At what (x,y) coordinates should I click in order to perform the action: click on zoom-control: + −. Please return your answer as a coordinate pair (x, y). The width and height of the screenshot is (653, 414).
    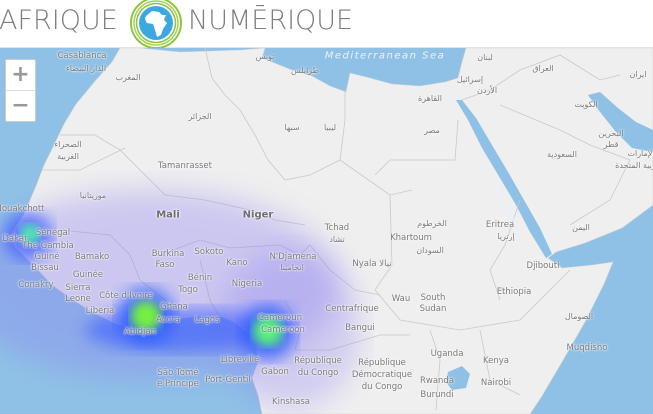
    Looking at the image, I should click on (20, 90).